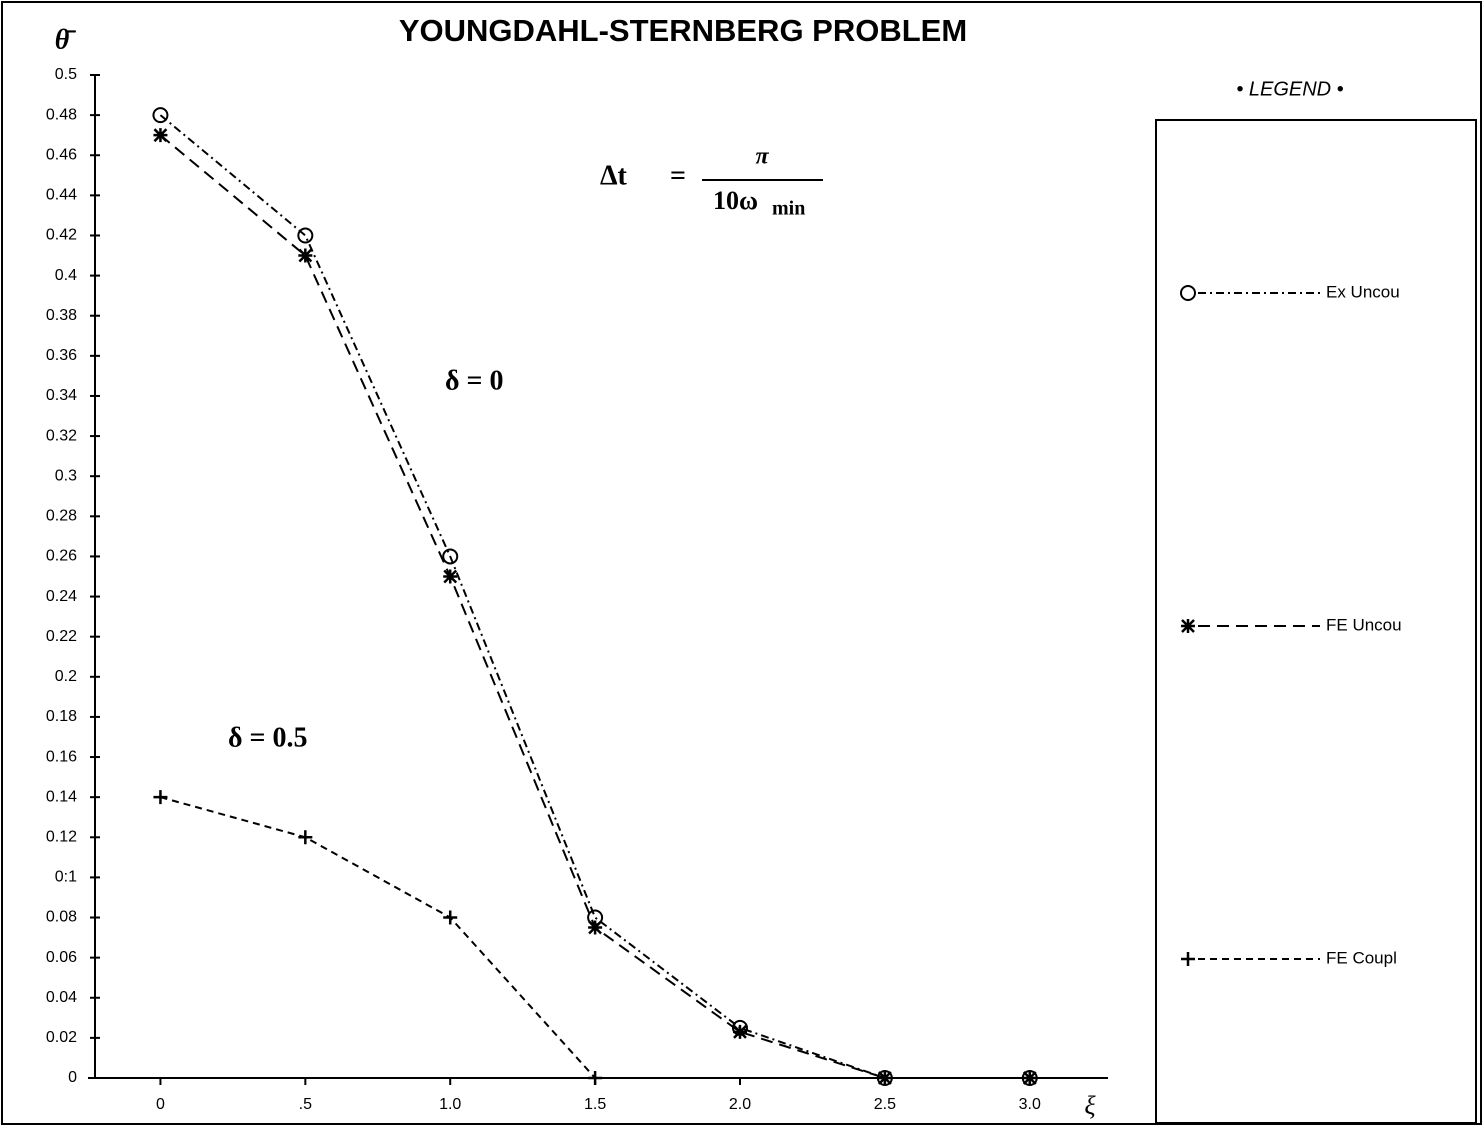  Describe the element at coordinates (683, 30) in the screenshot. I see `chart-title: YOUNGDAHL-STERNBERG PROBLEM` at that location.